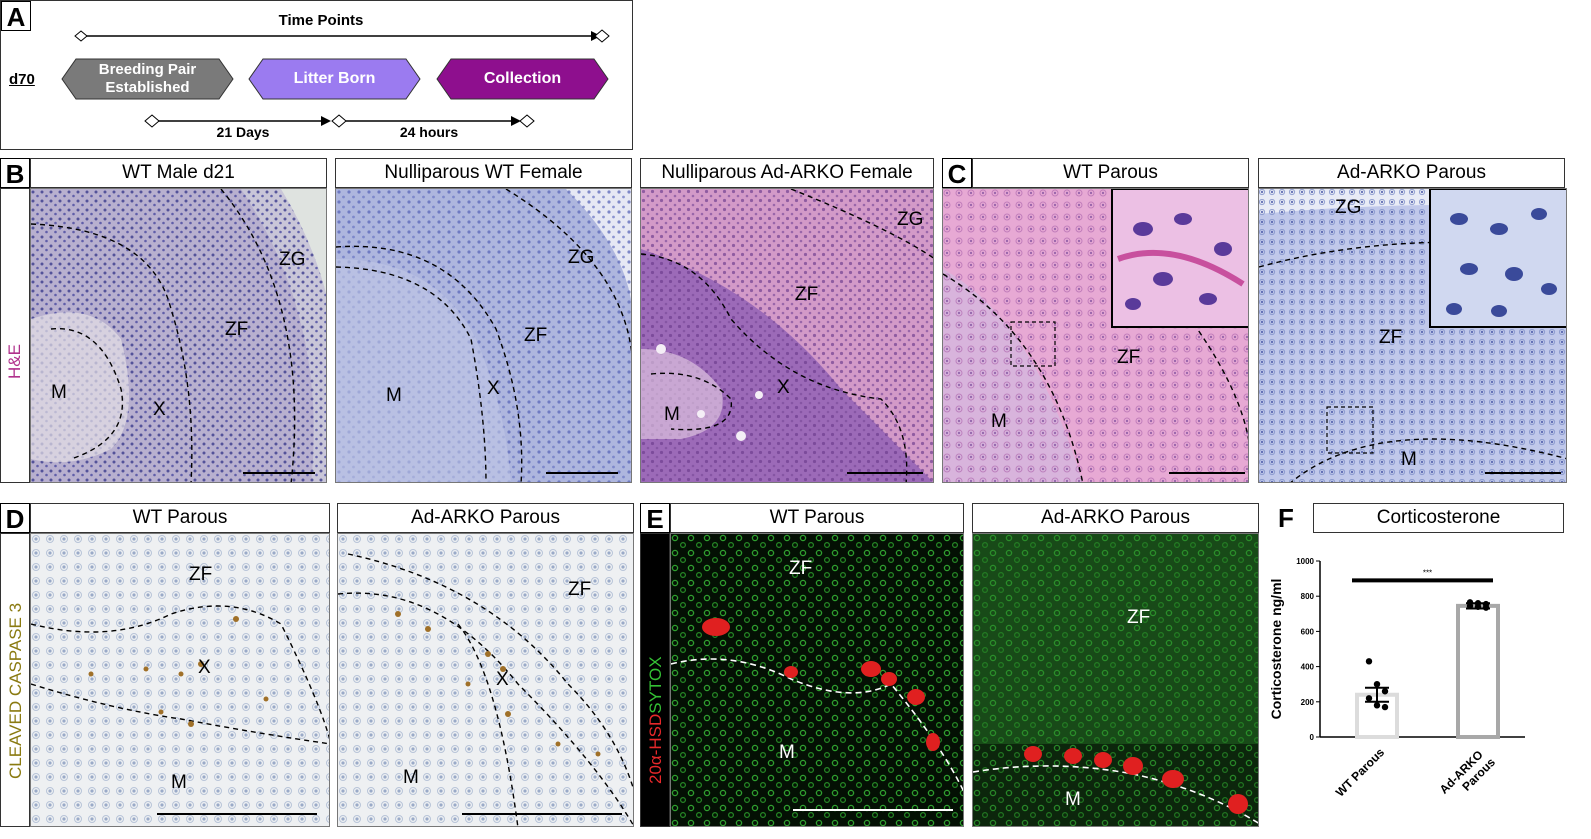  What do you see at coordinates (1308, 596) in the screenshot?
I see `y-tick-label: 800` at bounding box center [1308, 596].